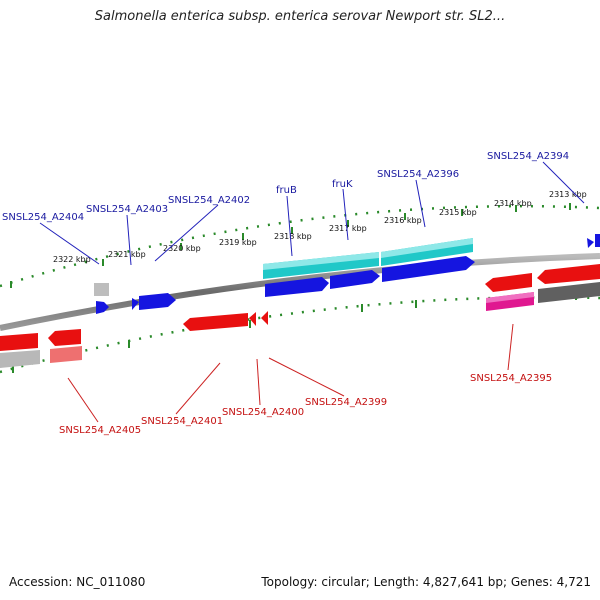  Describe the element at coordinates (348, 228) in the screenshot. I see `tick-label: 2317 kbp` at that location.